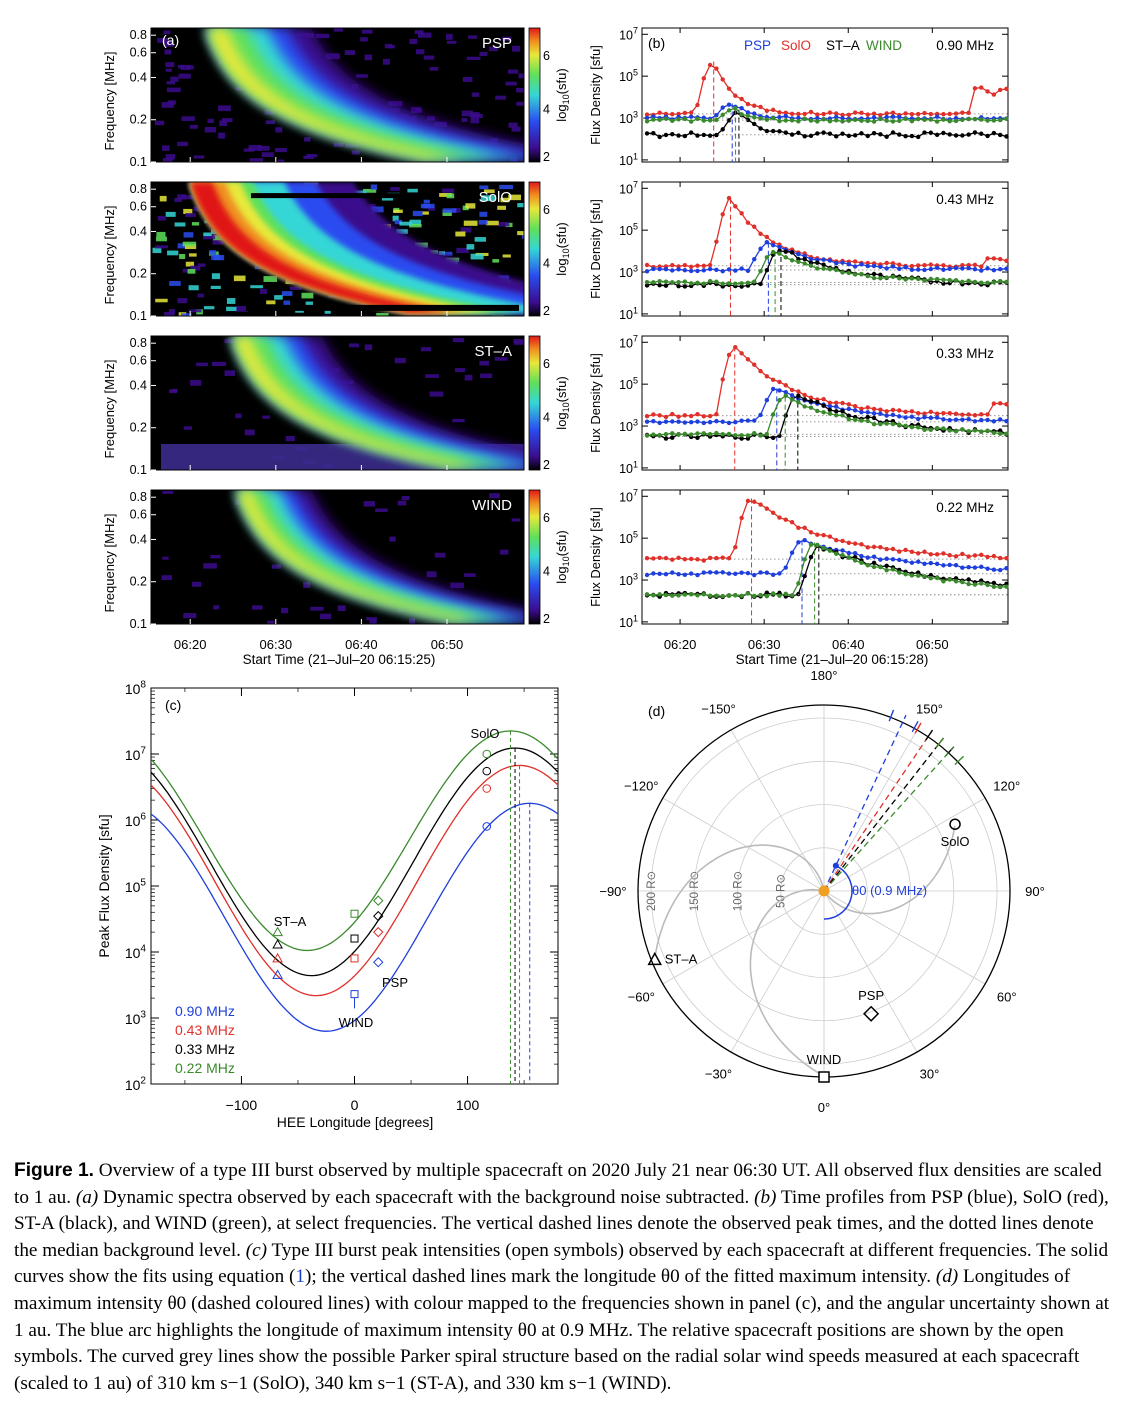 This screenshot has height=1428, width=1134. I want to click on radius-label: 150 R⊙, so click(695, 891).